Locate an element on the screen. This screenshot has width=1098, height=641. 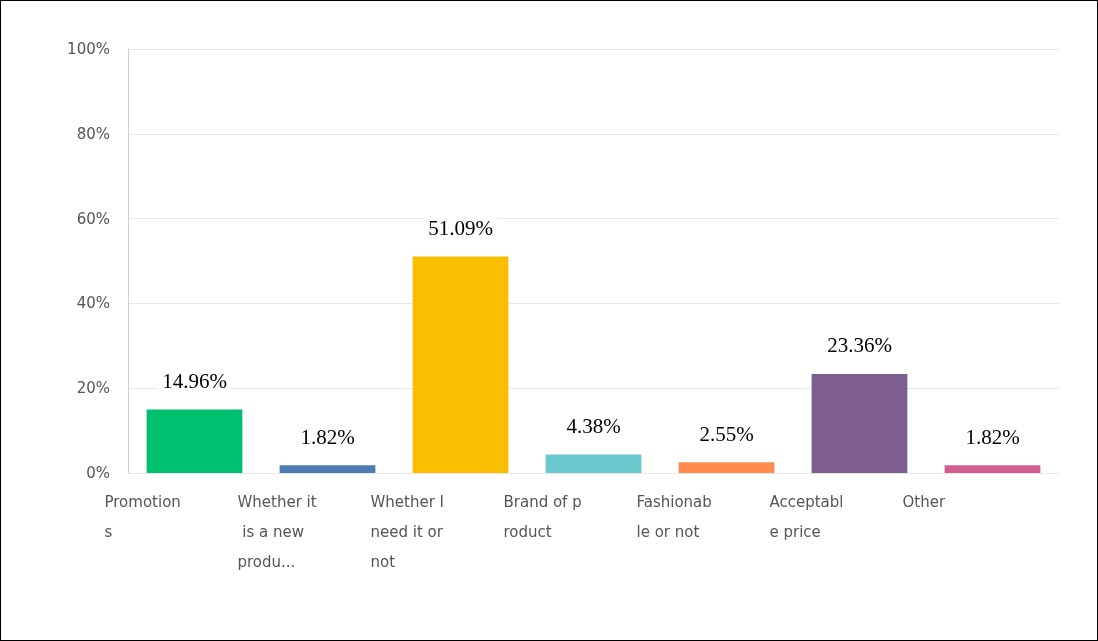
y-tick-label: 20% is located at coordinates (93, 388).